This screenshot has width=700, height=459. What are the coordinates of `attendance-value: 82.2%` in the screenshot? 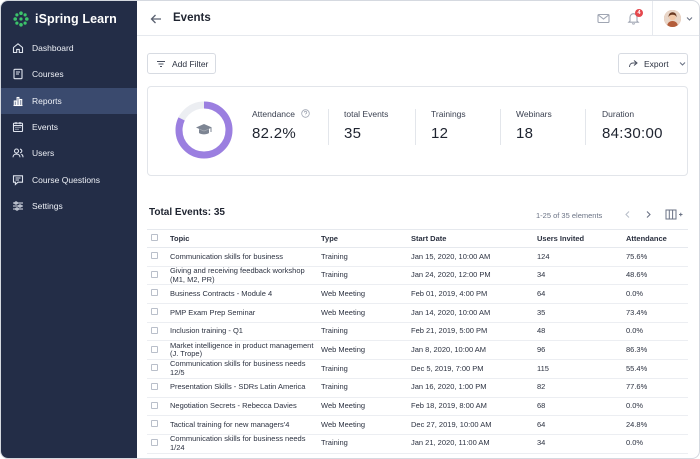 It's located at (274, 133).